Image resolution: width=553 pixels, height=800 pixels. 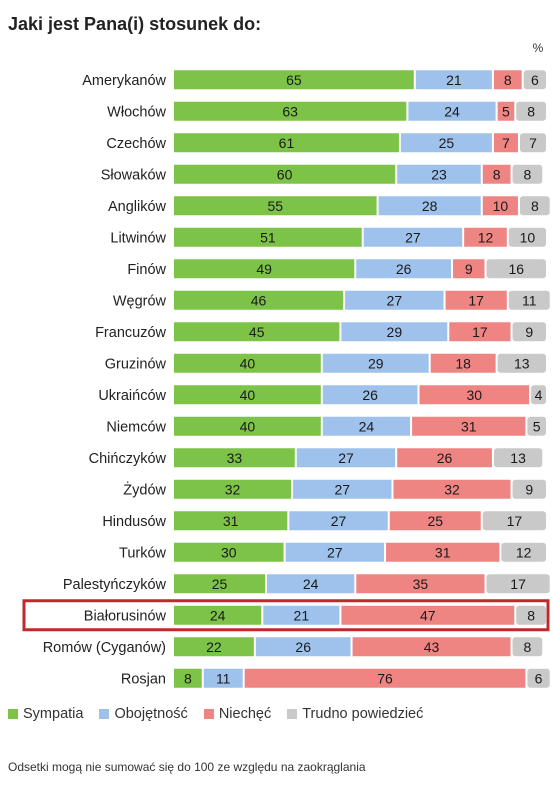 I want to click on data-label: 5, so click(x=537, y=426).